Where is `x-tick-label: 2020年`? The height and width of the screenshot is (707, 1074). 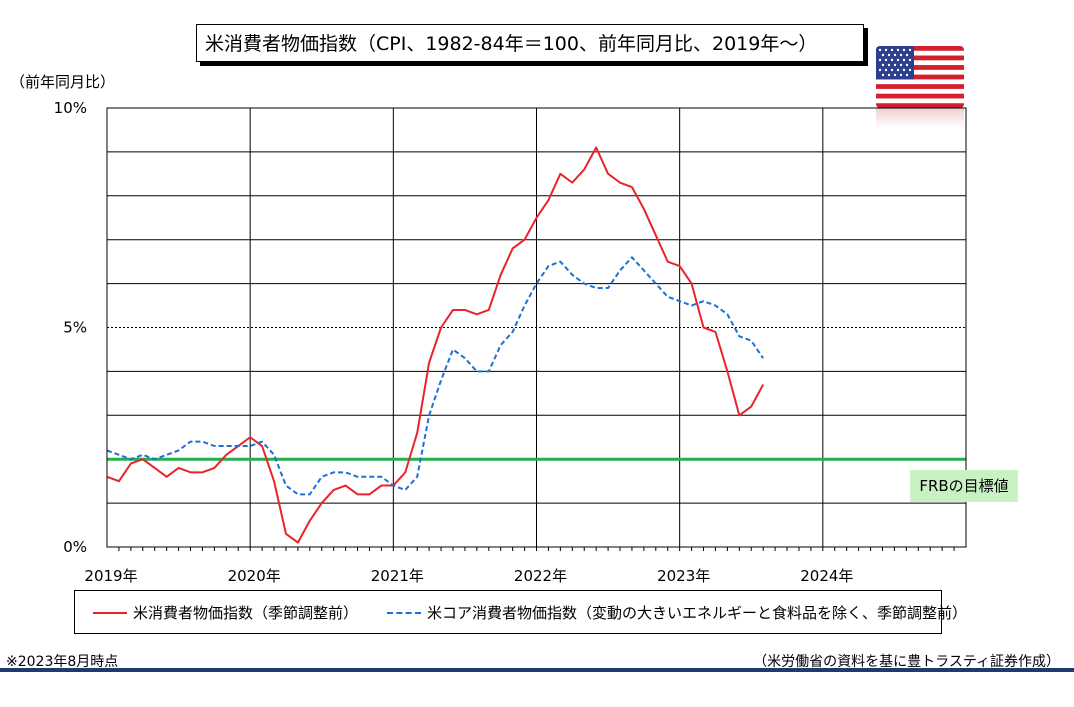 x-tick-label: 2020年 is located at coordinates (254, 576).